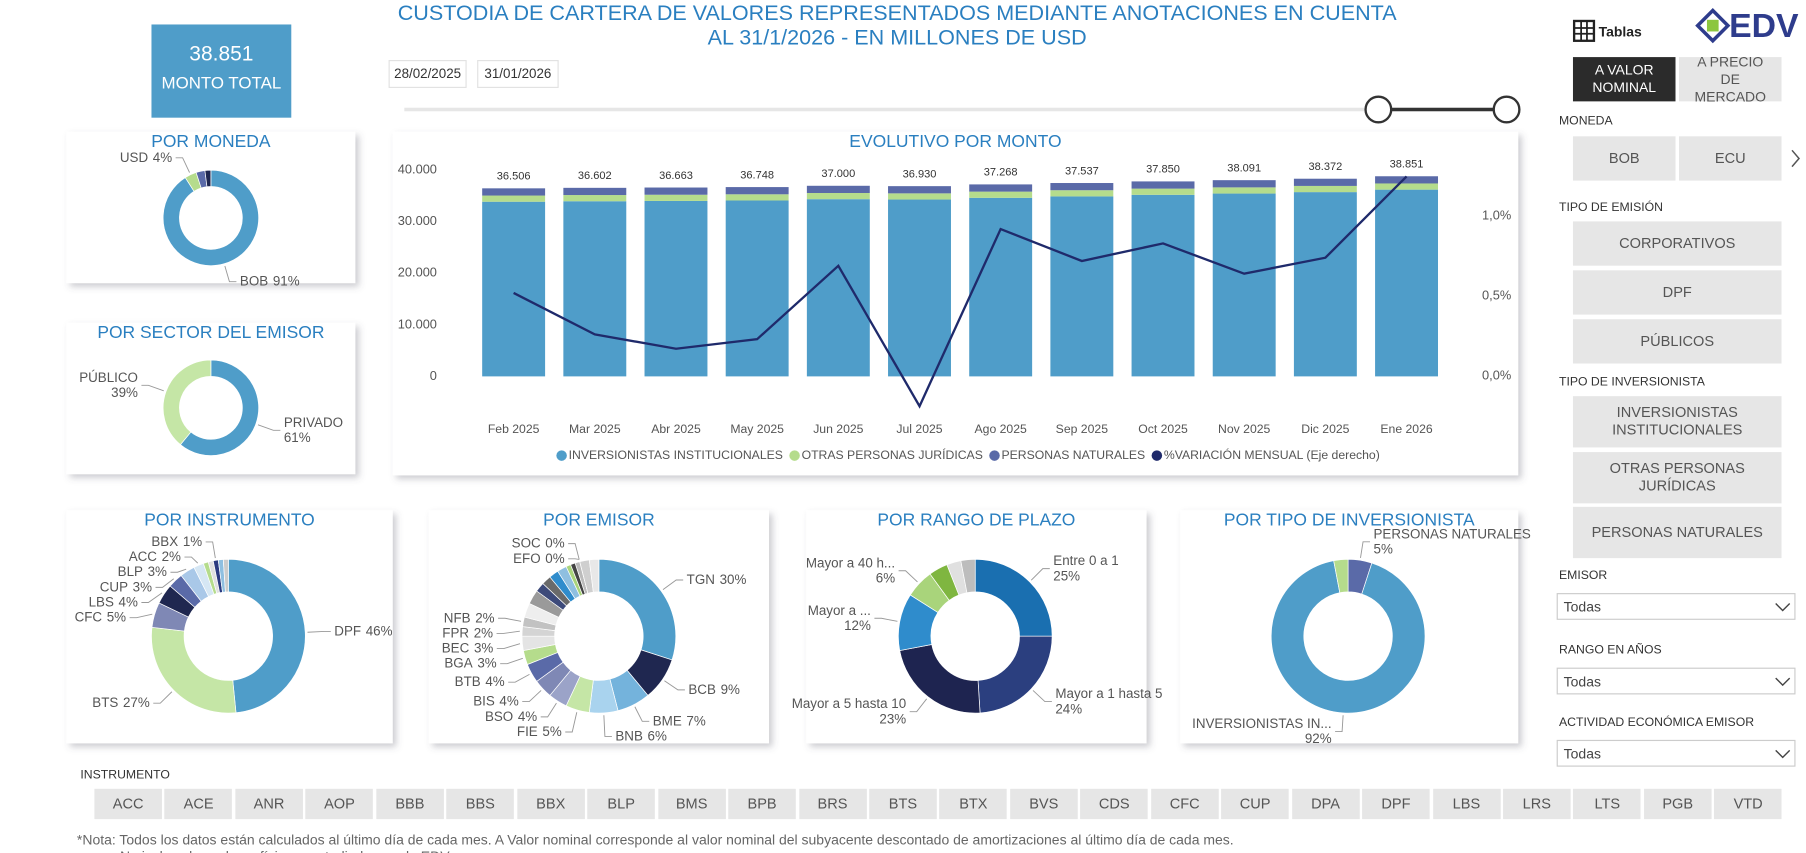  I want to click on donut-slice, so click(219, 407).